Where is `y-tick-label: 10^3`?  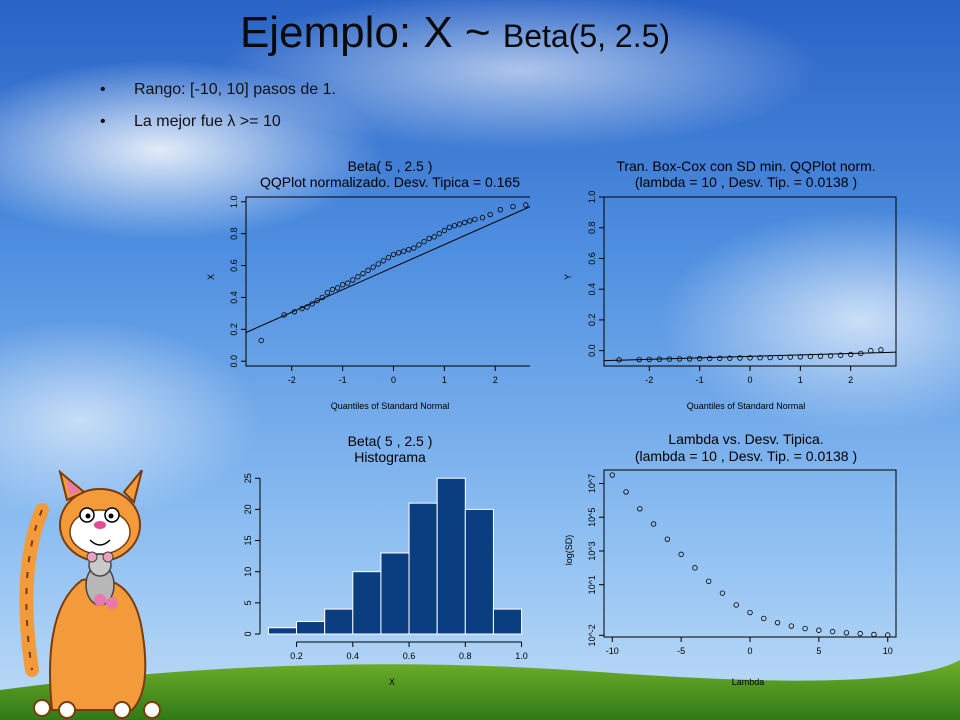 y-tick-label: 10^3 is located at coordinates (592, 550).